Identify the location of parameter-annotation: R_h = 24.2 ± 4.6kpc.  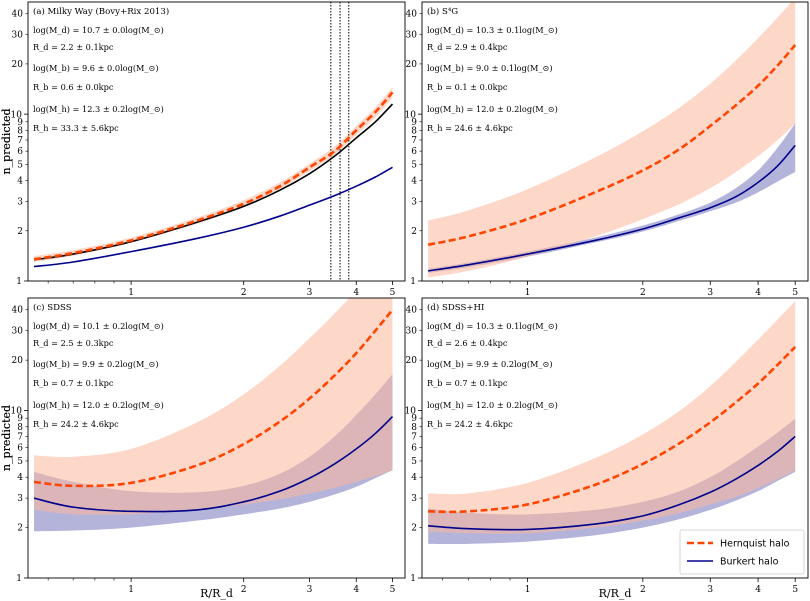
(76, 424).